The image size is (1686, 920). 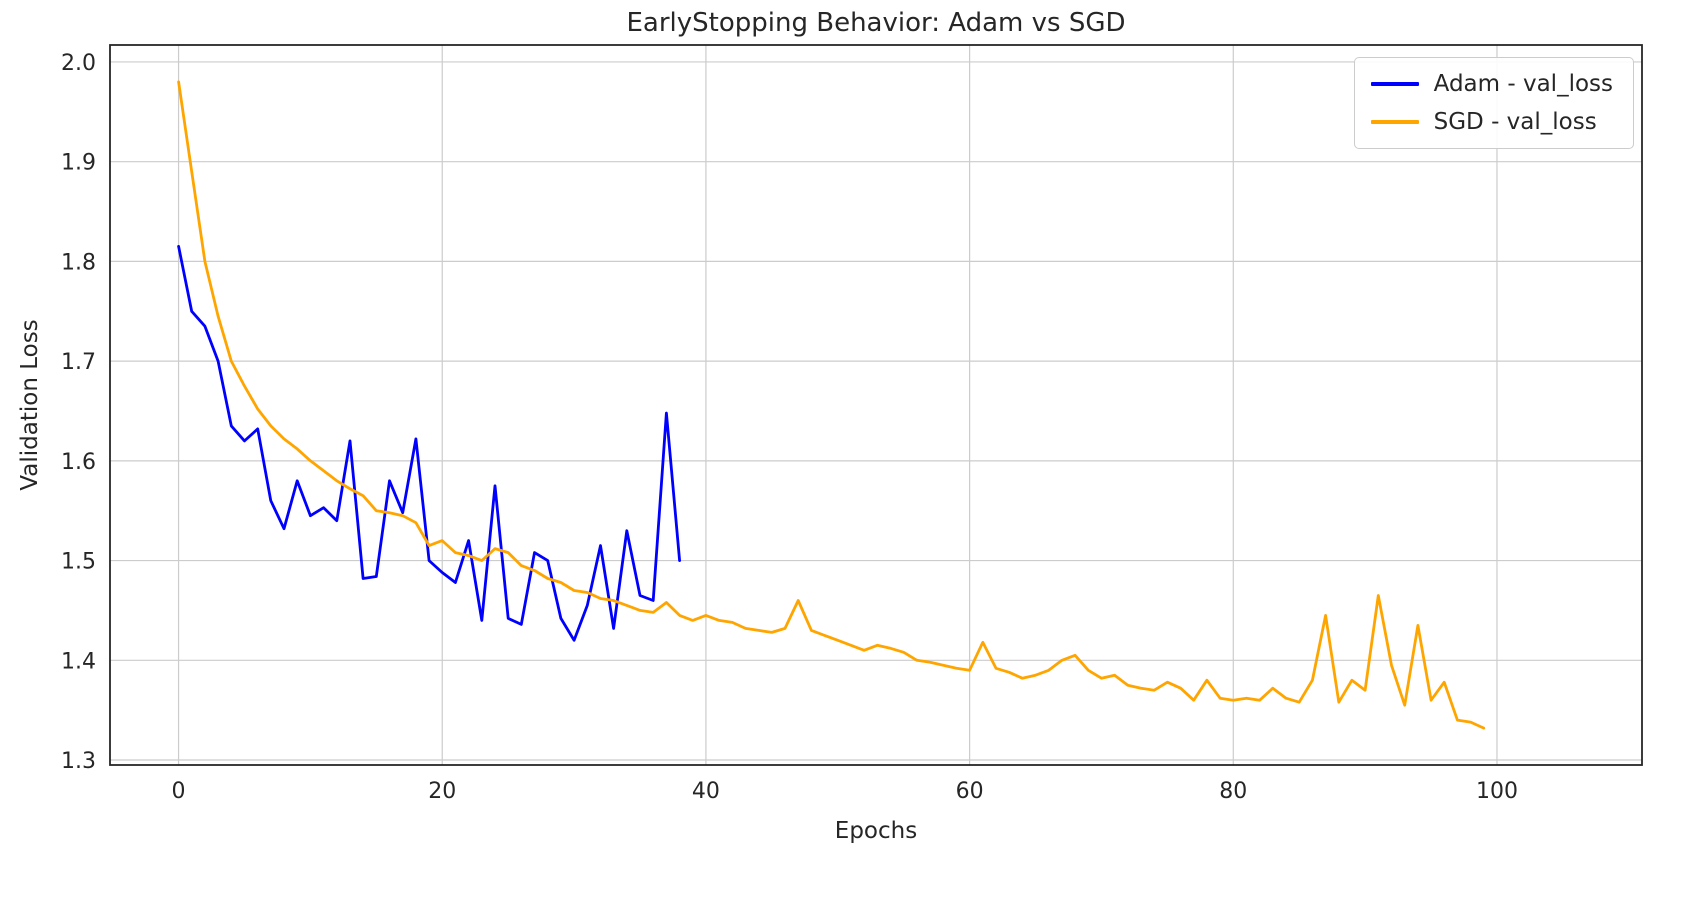 What do you see at coordinates (1394, 84) in the screenshot?
I see `adam-line-swatch` at bounding box center [1394, 84].